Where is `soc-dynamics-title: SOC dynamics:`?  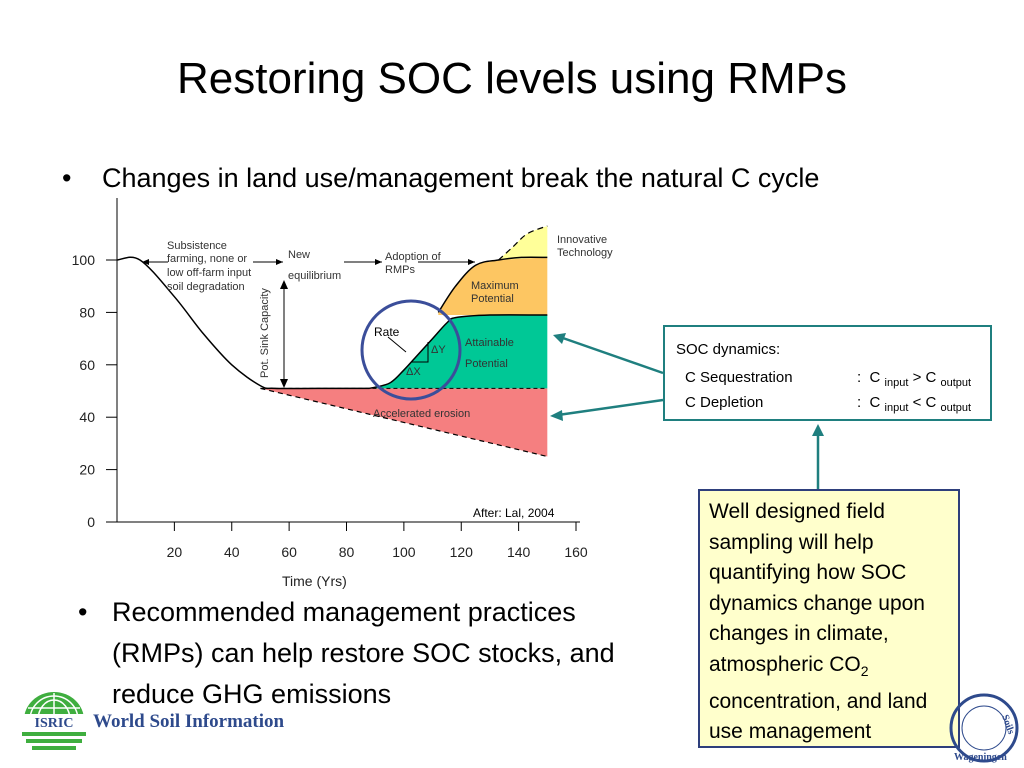
soc-dynamics-title: SOC dynamics: is located at coordinates (728, 349).